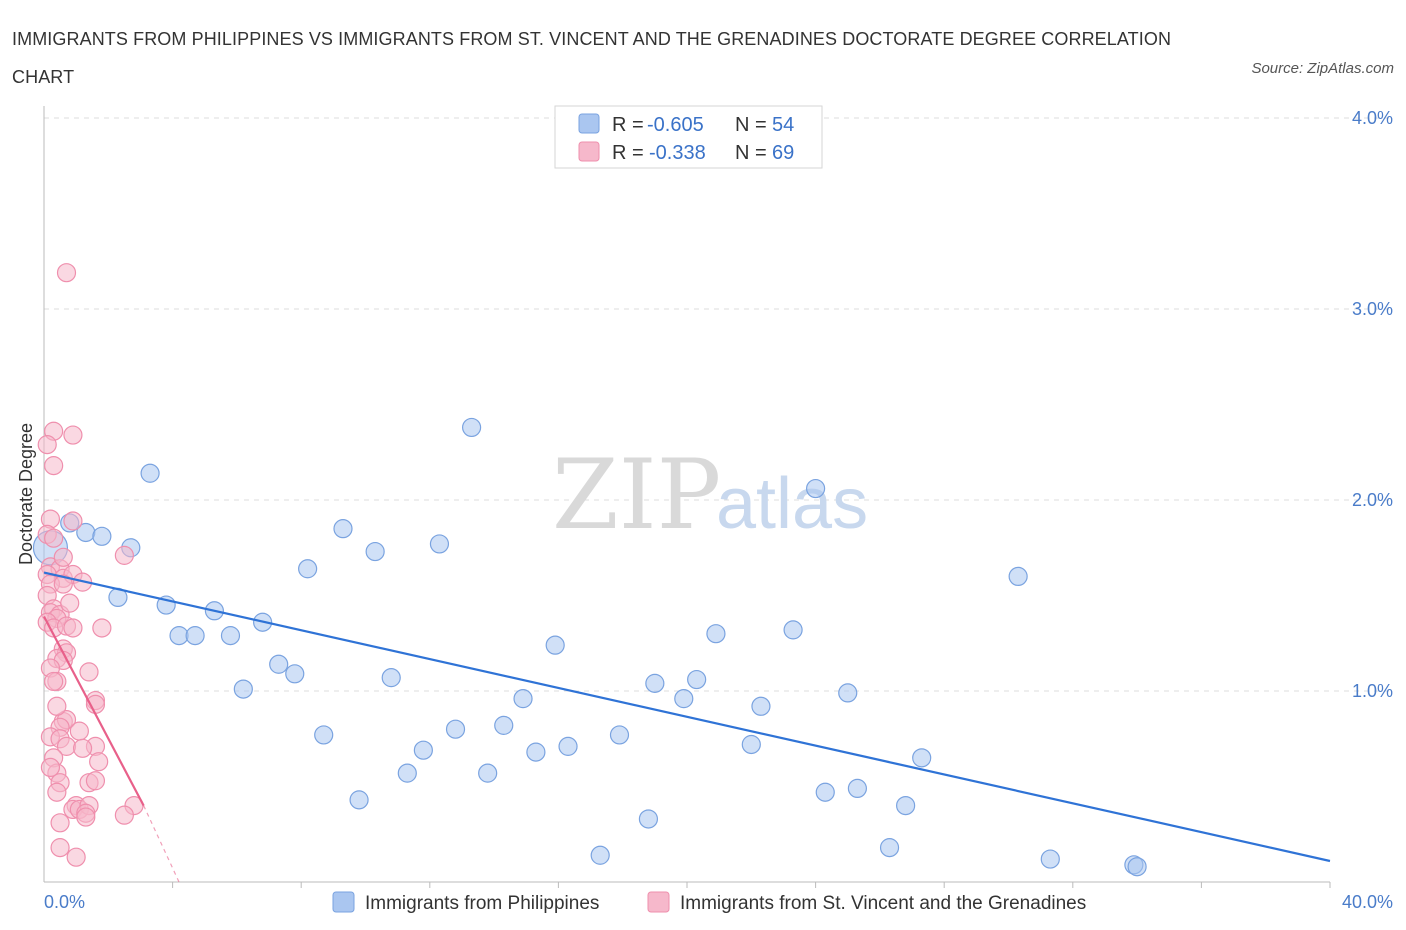 This screenshot has width=1406, height=930. Describe the element at coordinates (1372, 118) in the screenshot. I see `y-tick-label: 4.0%` at that location.